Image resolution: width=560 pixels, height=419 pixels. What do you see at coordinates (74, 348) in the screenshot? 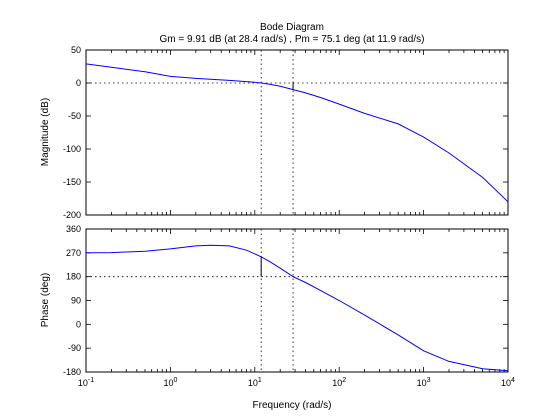
I see `phase-y-tick-label: -90` at bounding box center [74, 348].